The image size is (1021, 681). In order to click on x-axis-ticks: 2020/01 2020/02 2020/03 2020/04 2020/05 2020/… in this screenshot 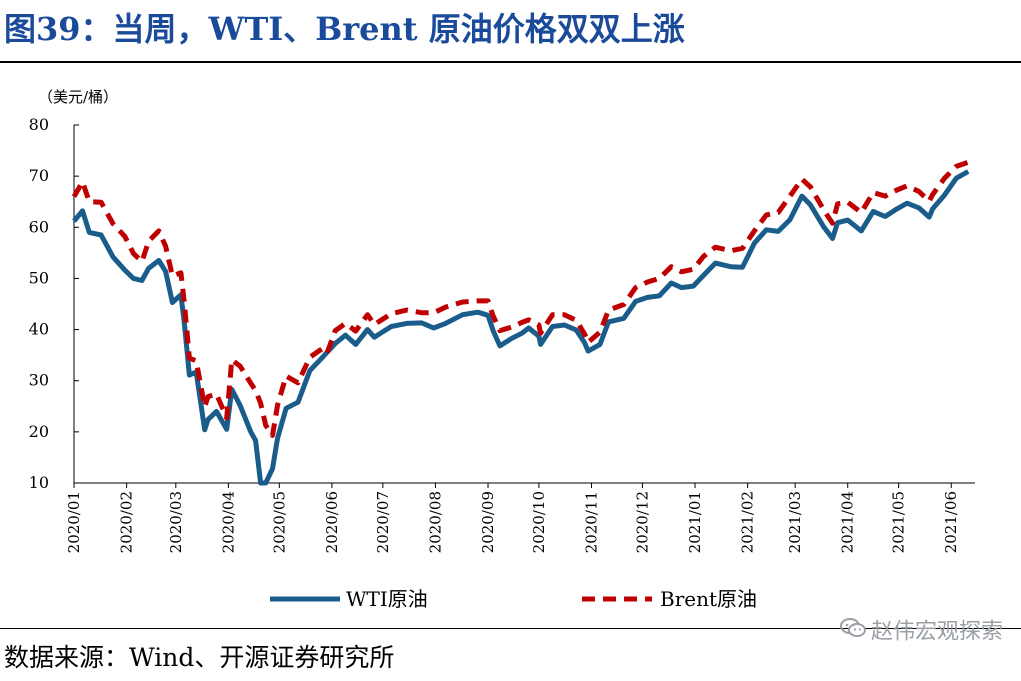, I will do `click(512, 518)`.